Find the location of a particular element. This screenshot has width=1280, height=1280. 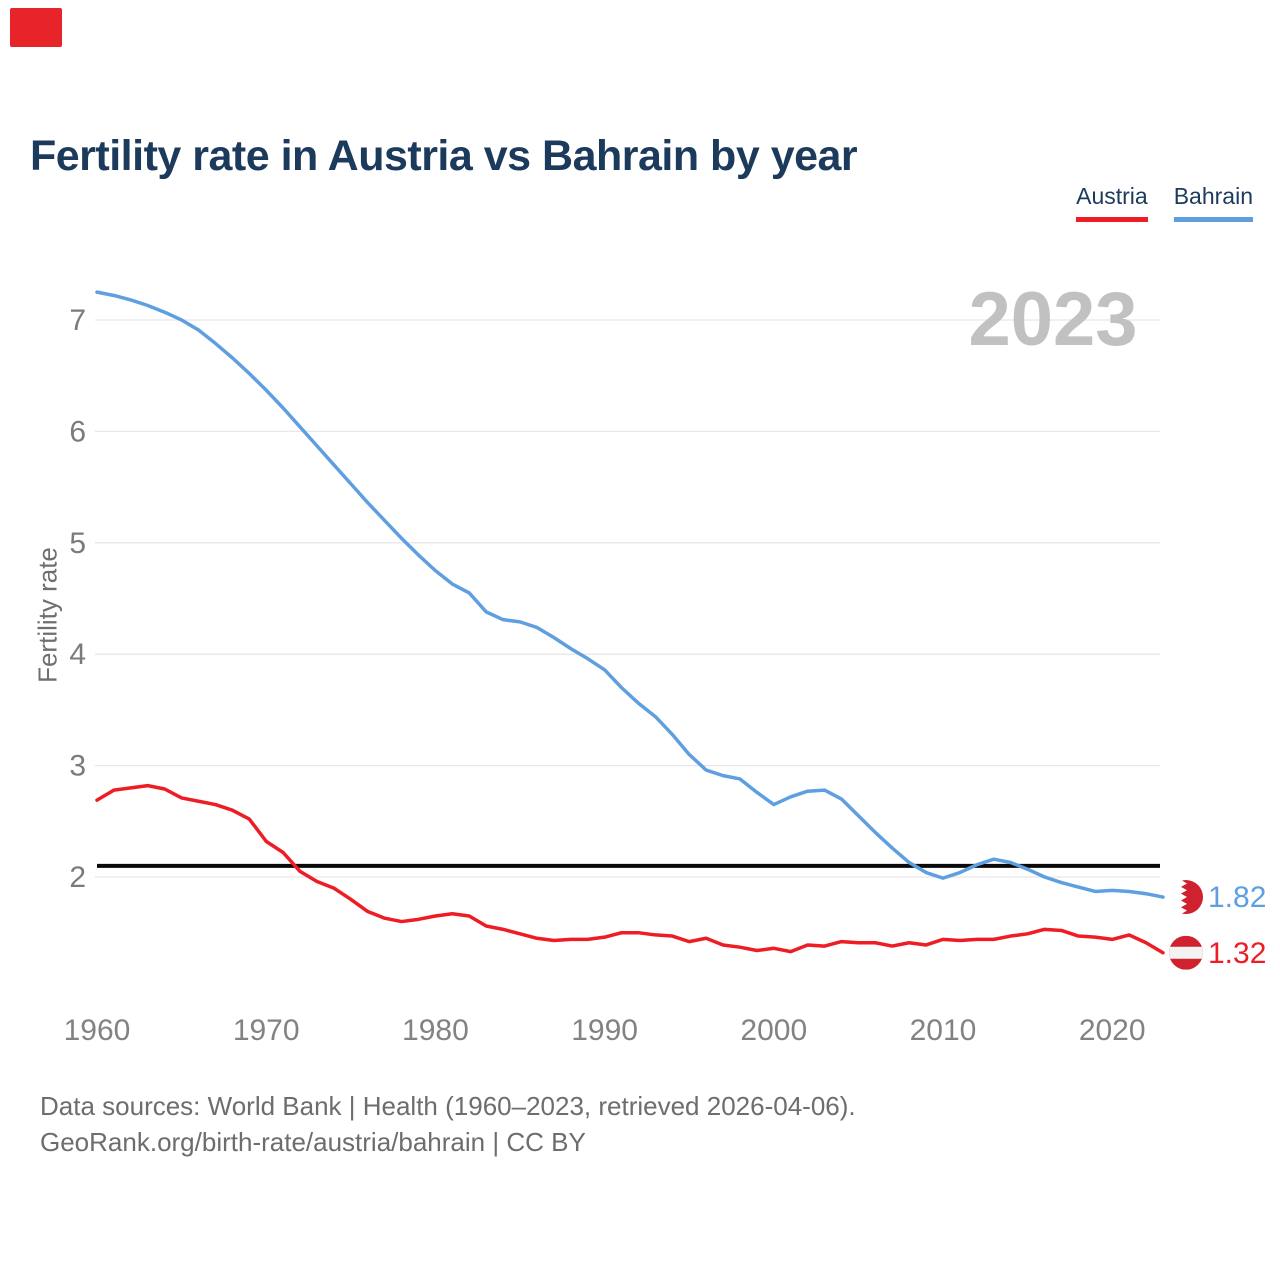

y-tick-label: 3 is located at coordinates (77, 766).